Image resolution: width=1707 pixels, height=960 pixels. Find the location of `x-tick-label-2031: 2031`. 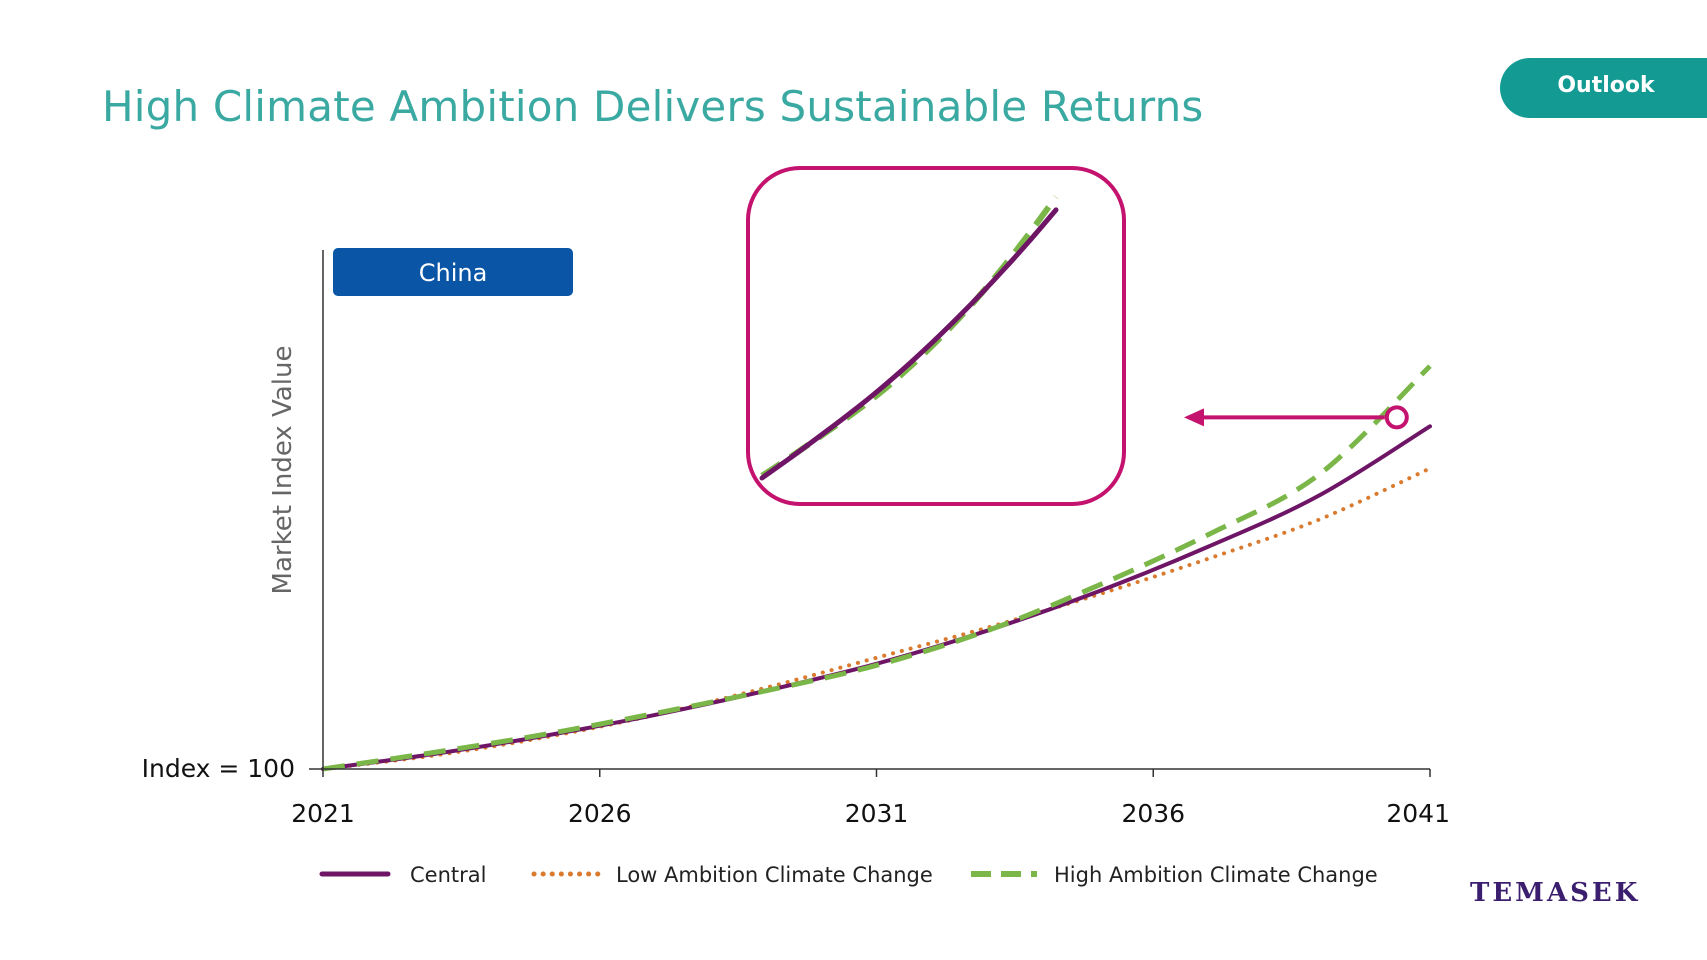

x-tick-label-2031: 2031 is located at coordinates (877, 813).